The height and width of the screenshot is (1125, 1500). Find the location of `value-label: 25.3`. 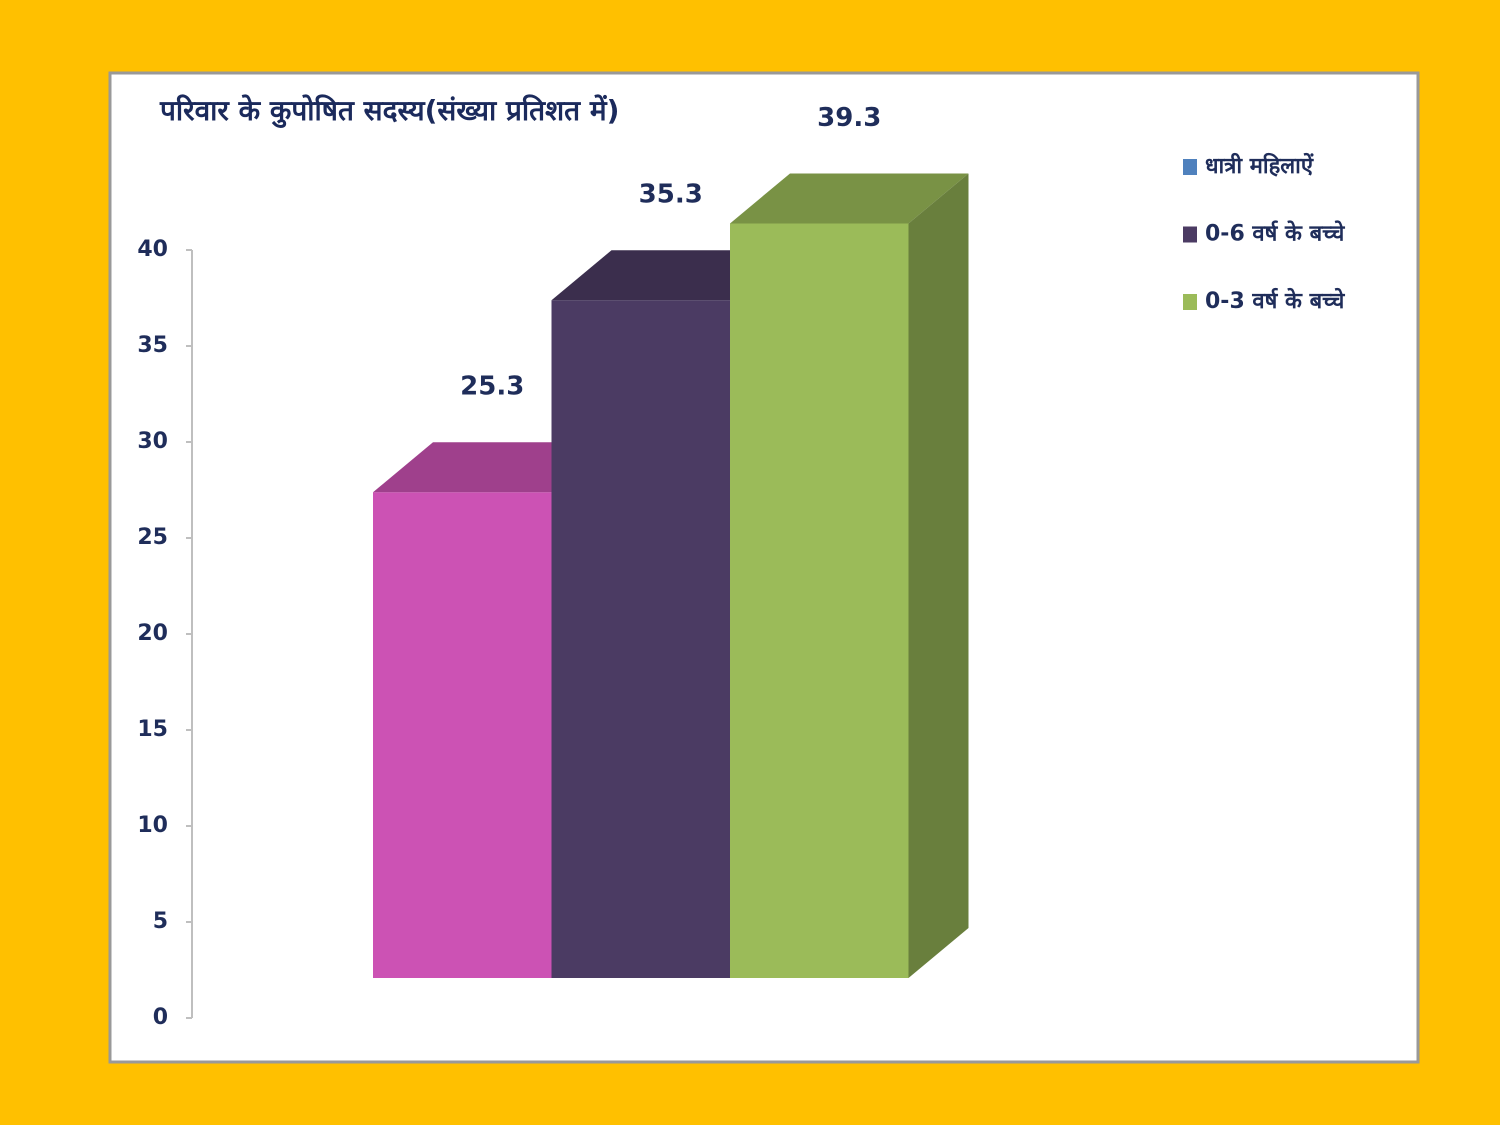

value-label: 25.3 is located at coordinates (492, 387).